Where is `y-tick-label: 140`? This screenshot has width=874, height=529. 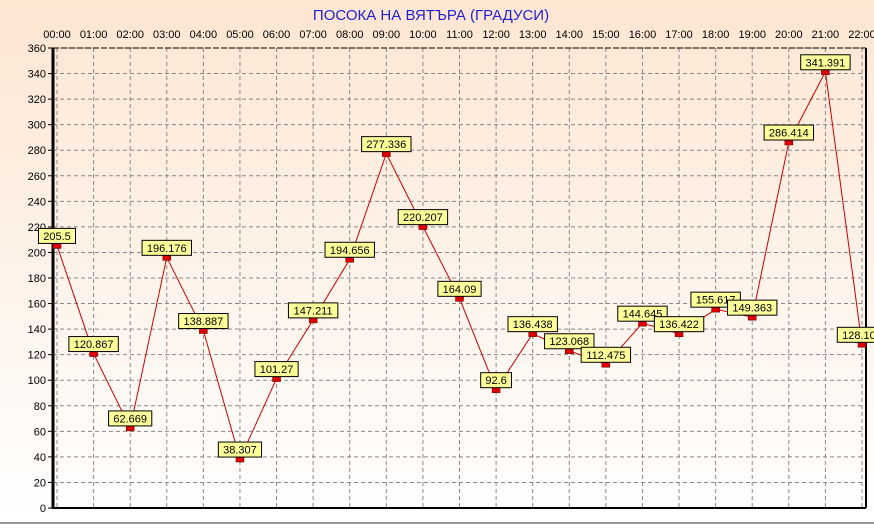 y-tick-label: 140 is located at coordinates (37, 330).